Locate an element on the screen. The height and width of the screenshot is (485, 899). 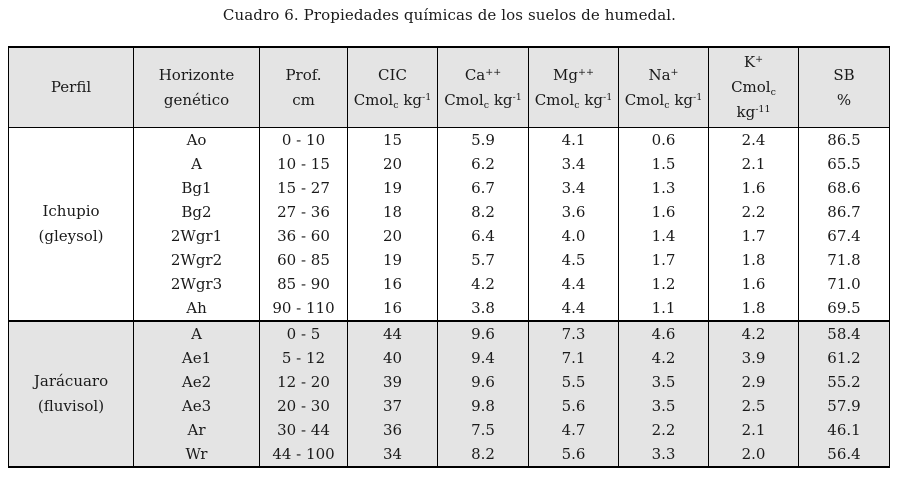
perfil-line: (fluvisol) is located at coordinates (71, 406).